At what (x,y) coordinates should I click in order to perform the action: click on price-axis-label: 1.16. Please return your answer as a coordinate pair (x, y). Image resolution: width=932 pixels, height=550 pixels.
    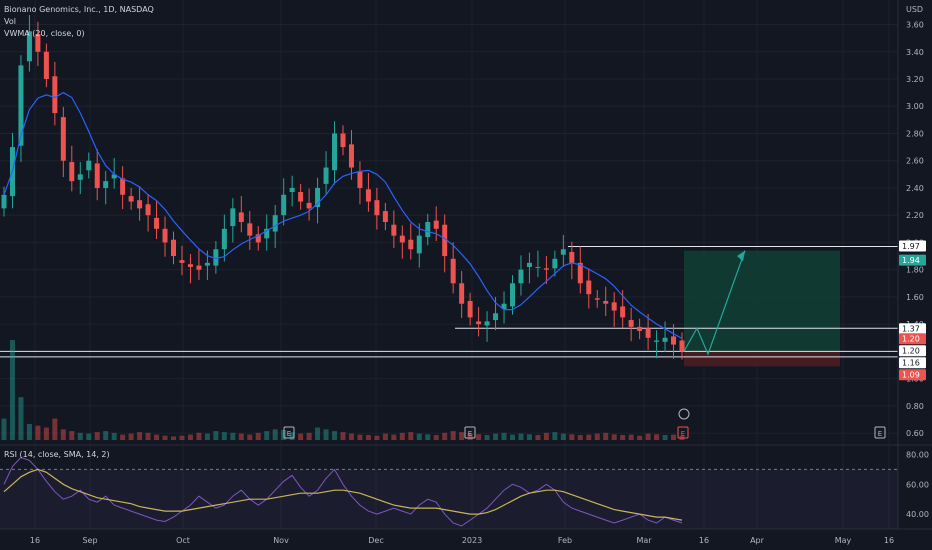
    Looking at the image, I should click on (911, 363).